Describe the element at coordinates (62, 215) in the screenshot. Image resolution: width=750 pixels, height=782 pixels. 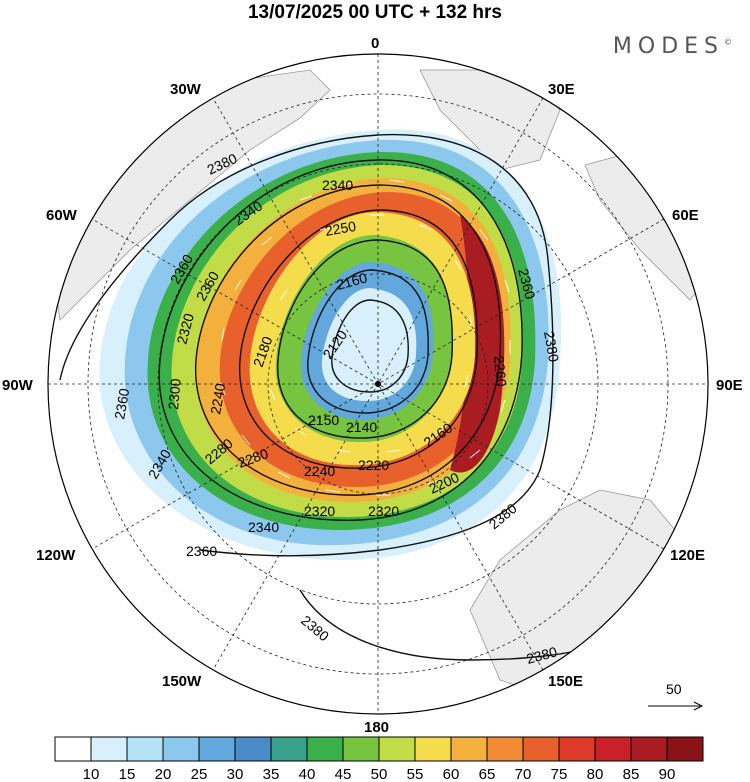
I see `lon-label-60w: 60W` at that location.